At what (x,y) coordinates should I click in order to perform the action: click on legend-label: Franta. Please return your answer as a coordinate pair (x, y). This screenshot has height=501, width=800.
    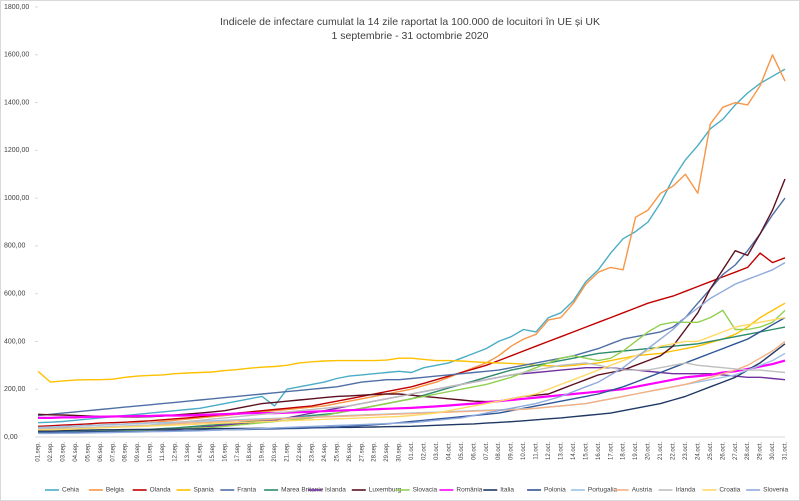
    Looking at the image, I should click on (246, 490).